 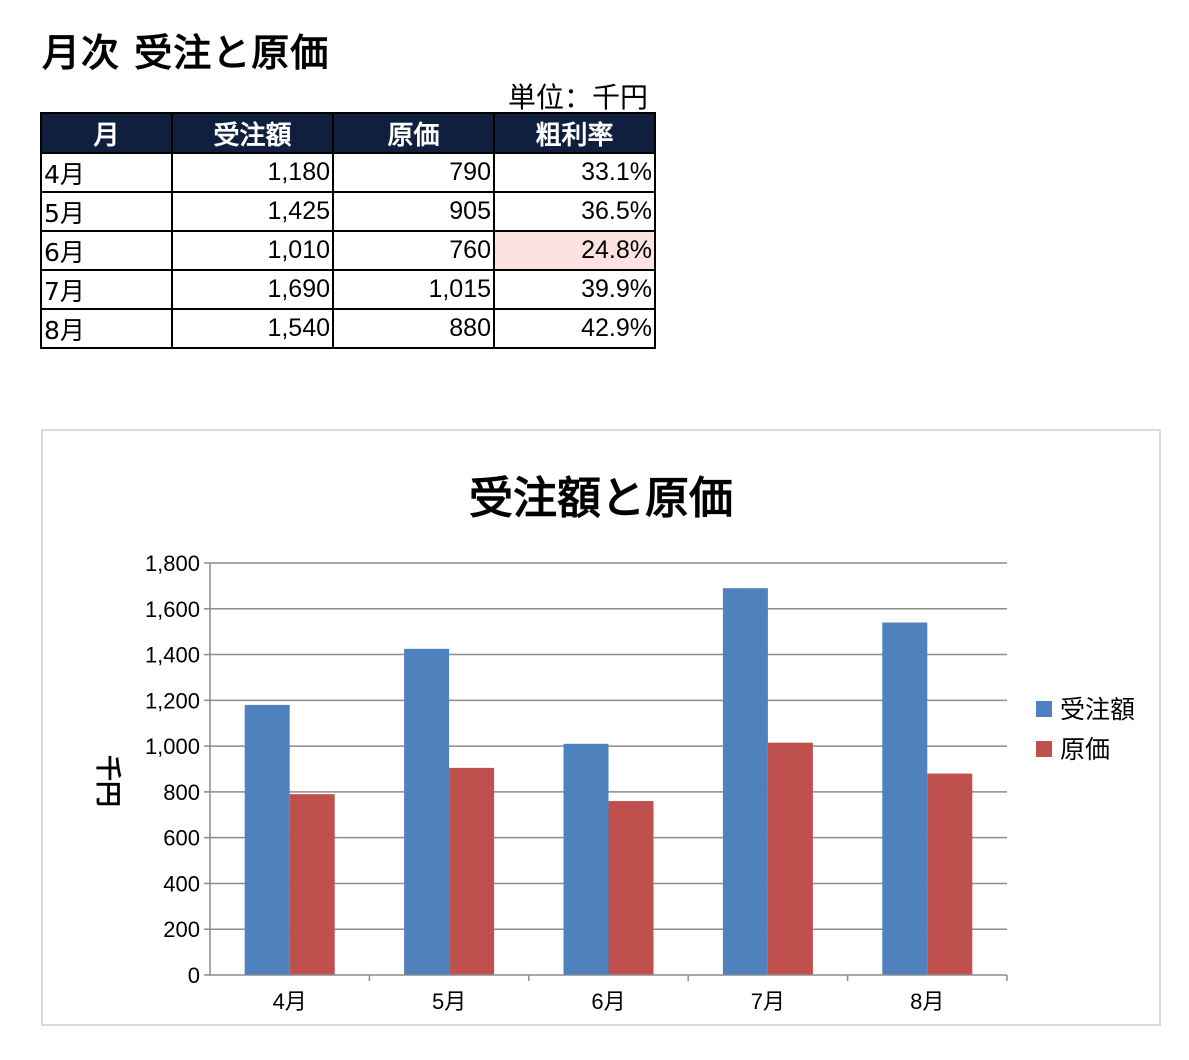 What do you see at coordinates (768, 1001) in the screenshot?
I see `x-tick-label: 7月` at bounding box center [768, 1001].